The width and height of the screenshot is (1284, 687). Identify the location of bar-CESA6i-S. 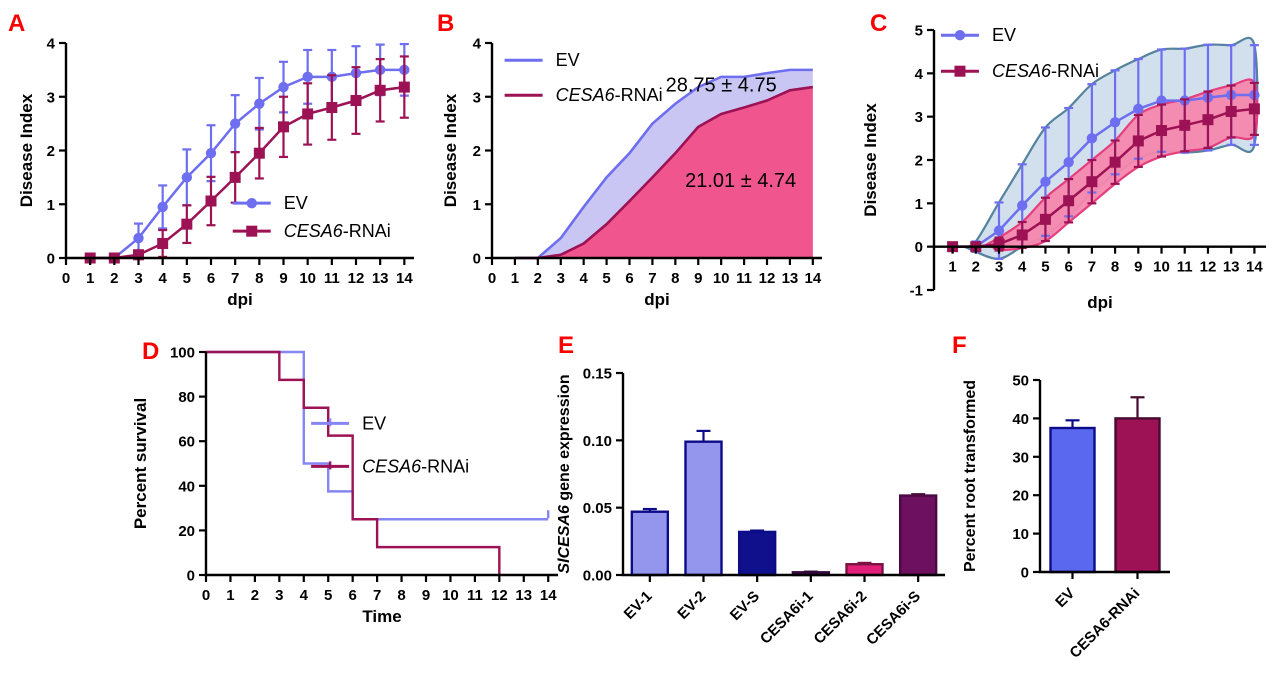
(918, 535).